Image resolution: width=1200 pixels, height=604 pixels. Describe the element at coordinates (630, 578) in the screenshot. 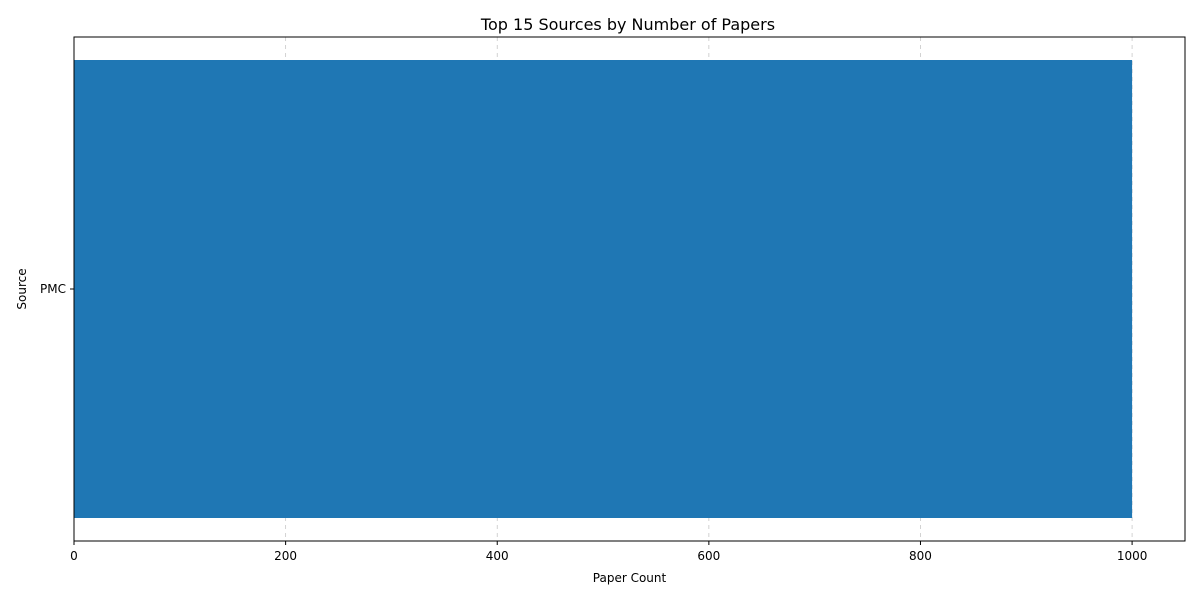

I see `x-axis-label: Paper Count` at that location.